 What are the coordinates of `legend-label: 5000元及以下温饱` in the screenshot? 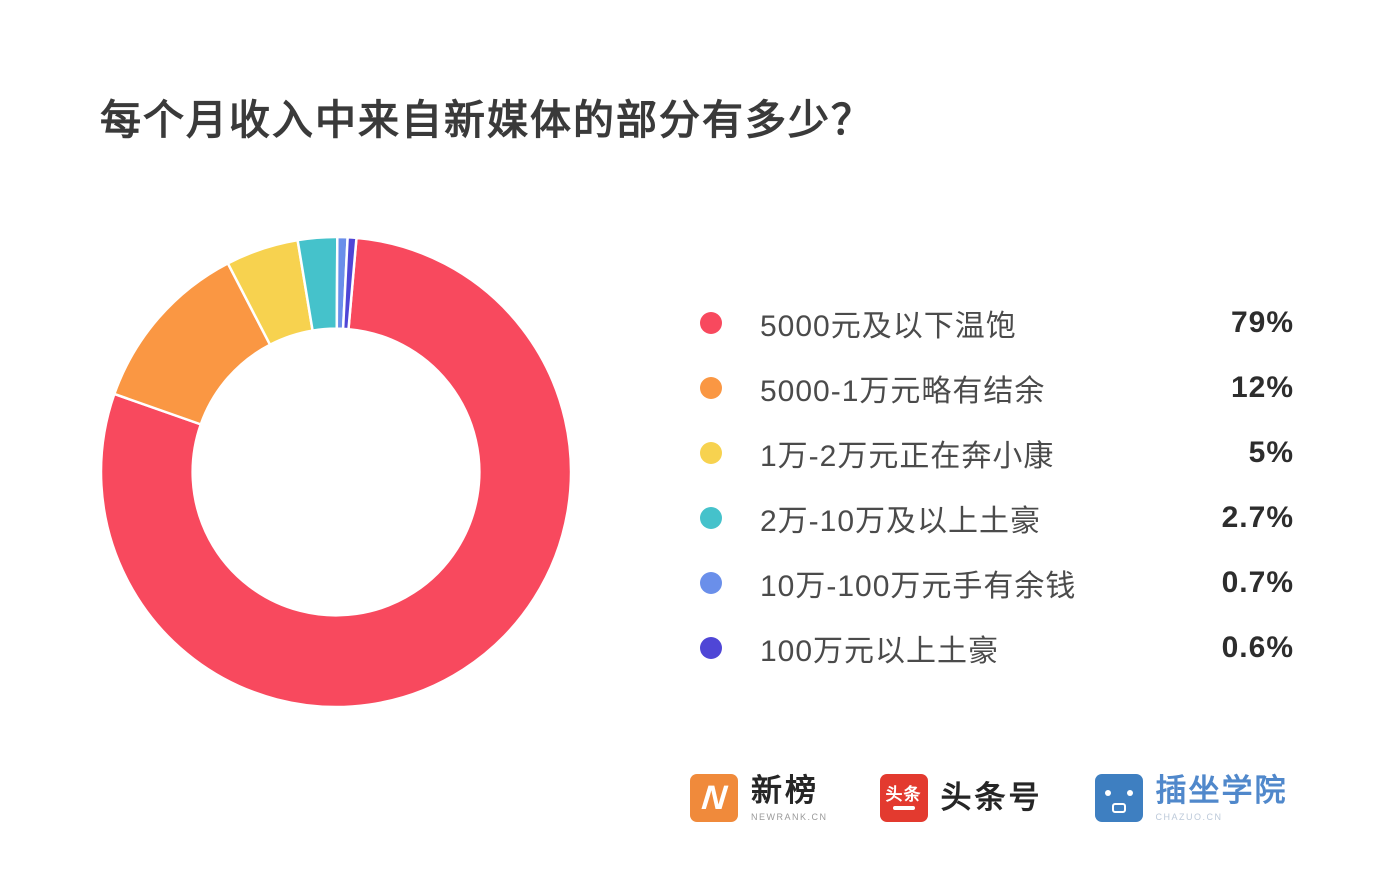 It's located at (888, 326).